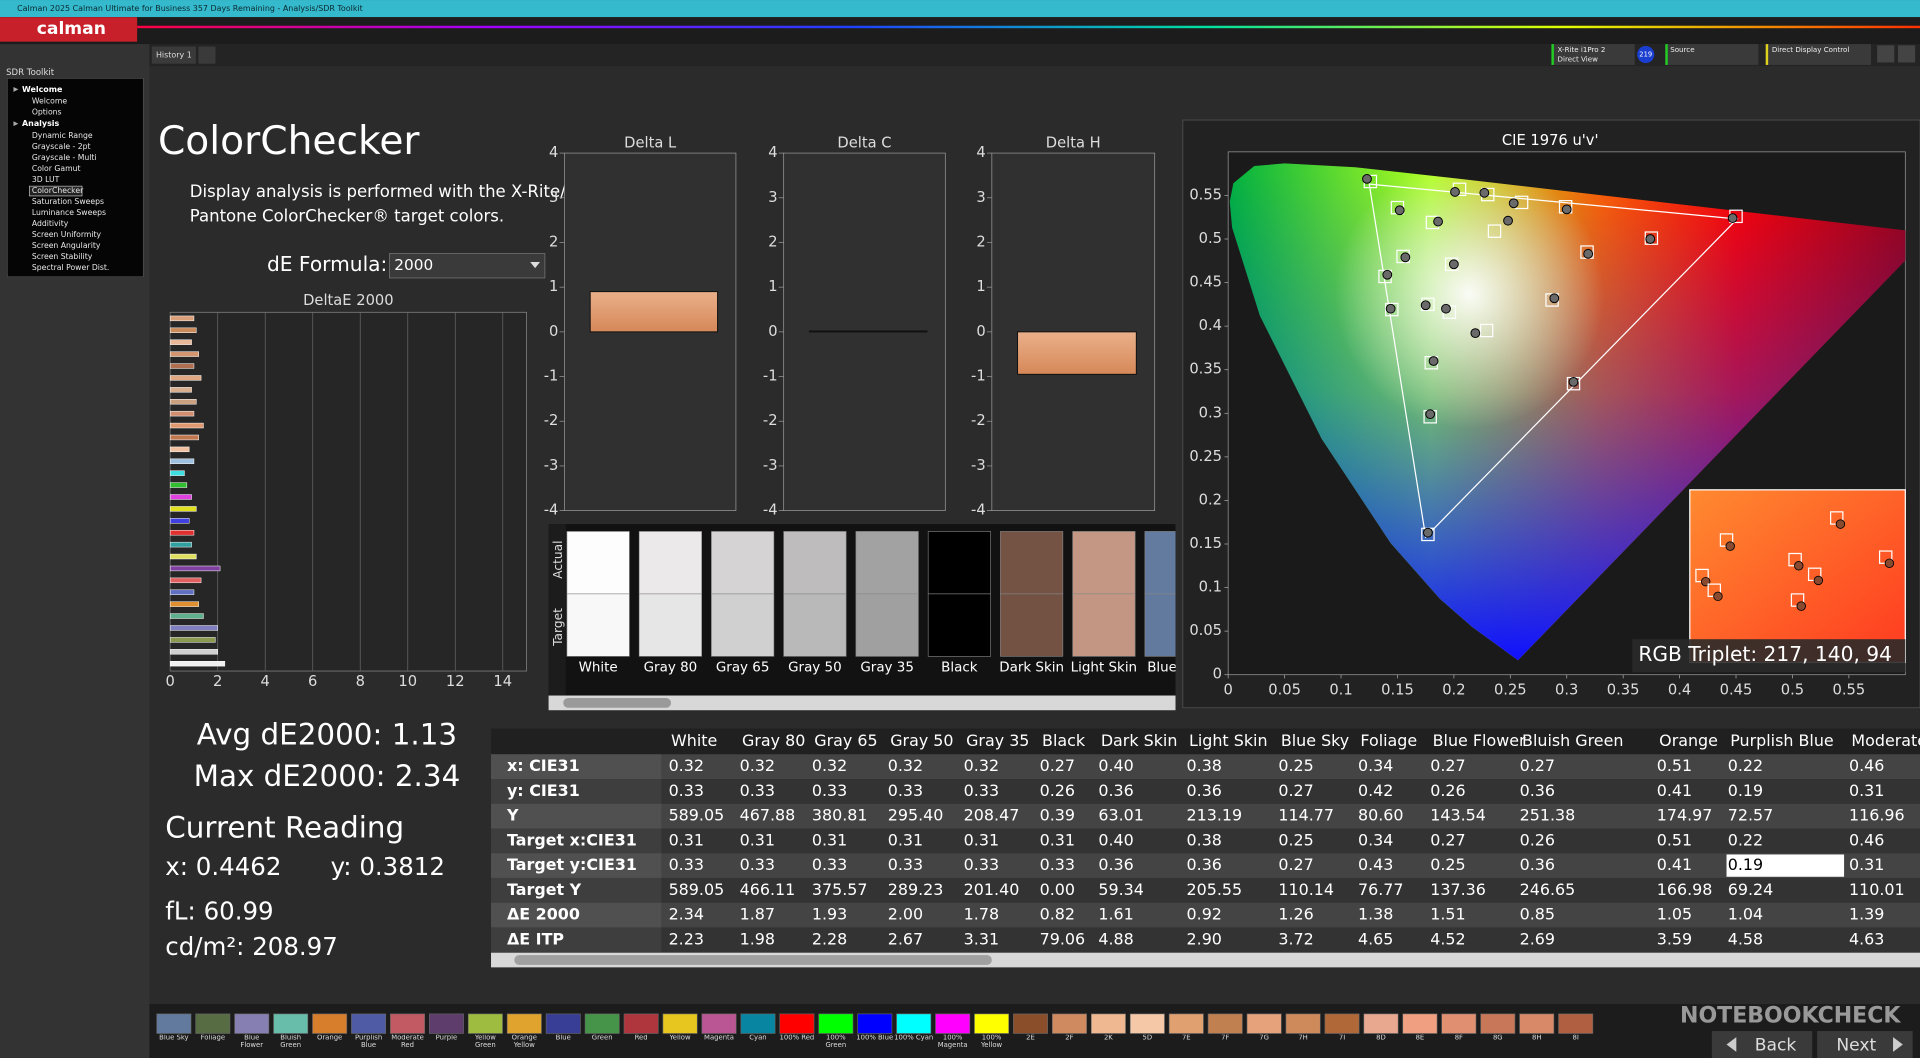 The image size is (1920, 1058). I want to click on tree-item: Saturation Sweeps, so click(68, 201).